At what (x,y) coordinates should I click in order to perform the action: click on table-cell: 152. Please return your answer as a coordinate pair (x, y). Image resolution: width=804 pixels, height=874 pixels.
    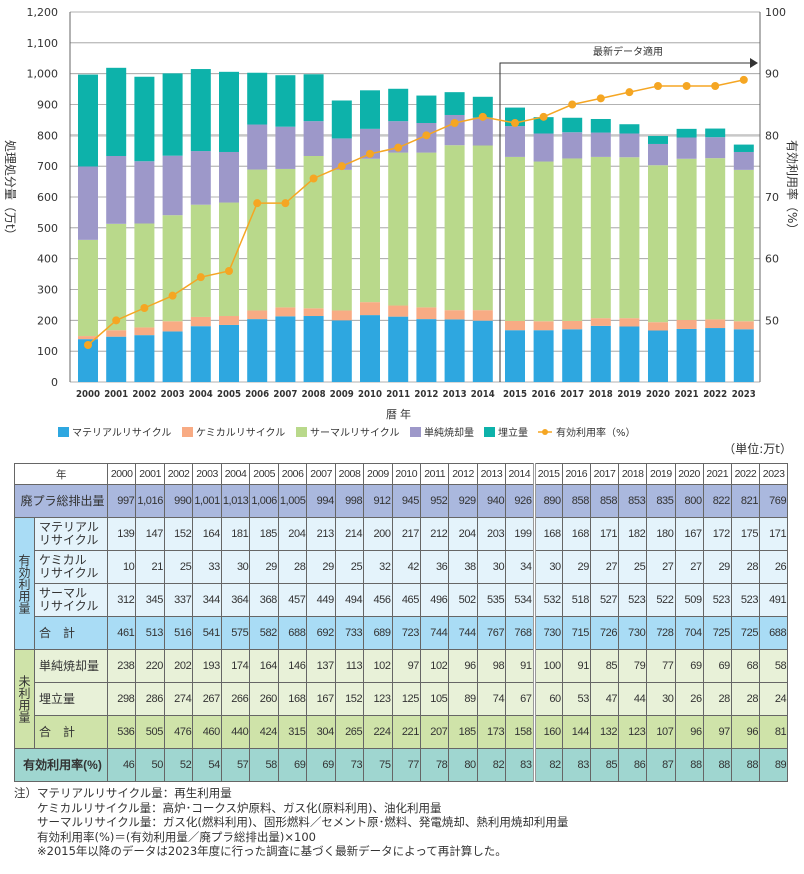
    Looking at the image, I should click on (349, 699).